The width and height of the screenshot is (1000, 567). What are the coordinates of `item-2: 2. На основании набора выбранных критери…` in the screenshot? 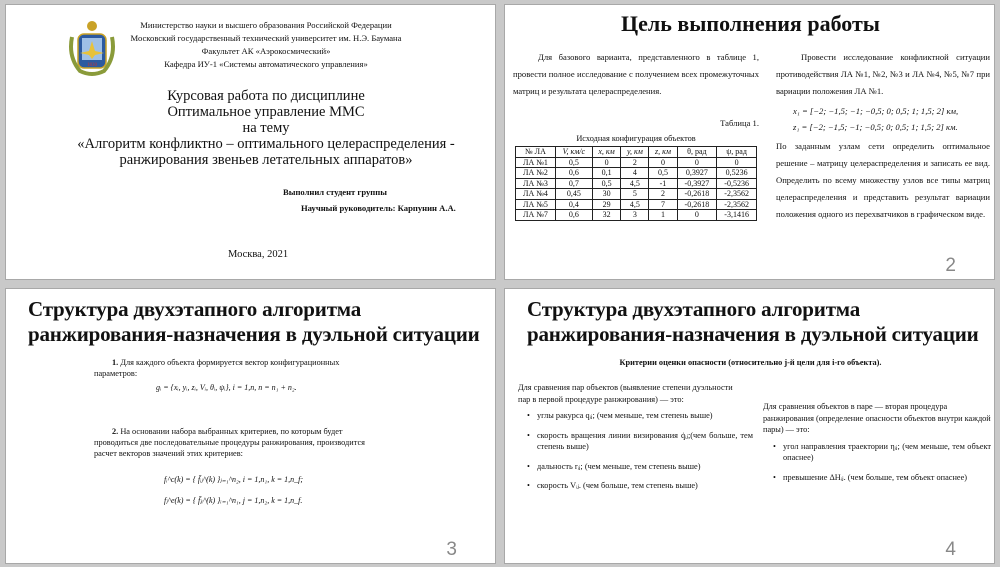 It's located at (236, 442).